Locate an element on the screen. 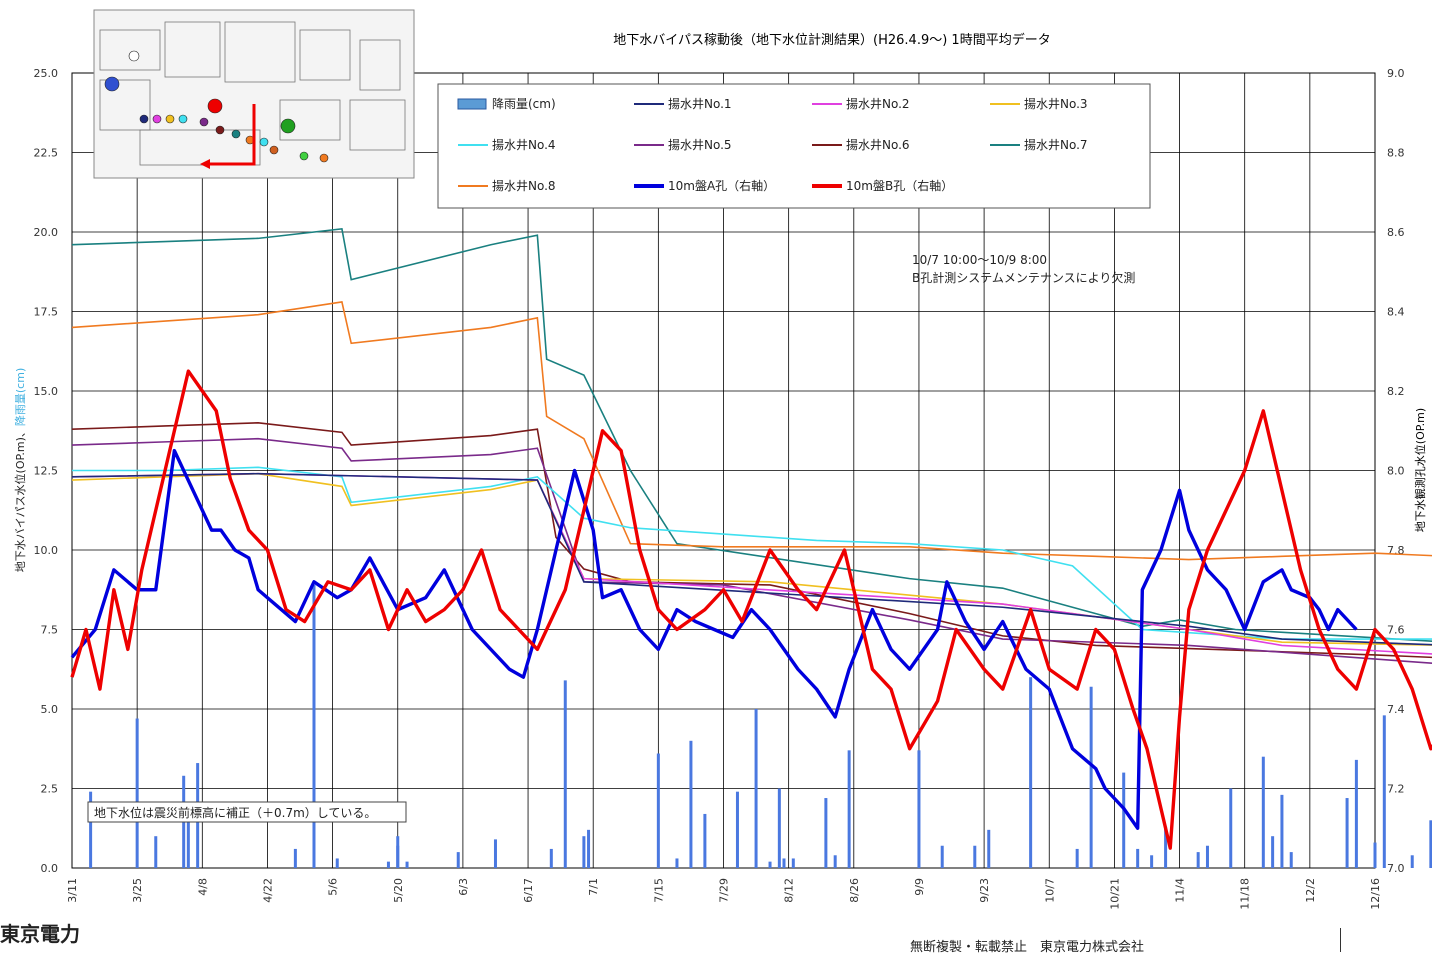 This screenshot has height=955, width=1432. x-tick: 12/16 is located at coordinates (1375, 894).